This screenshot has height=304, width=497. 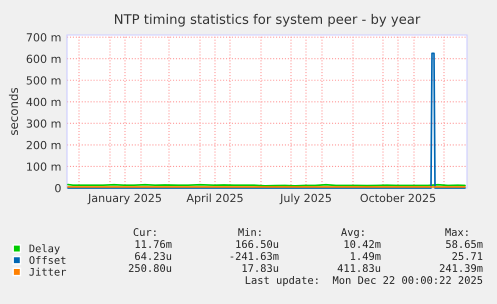 What do you see at coordinates (305, 199) in the screenshot?
I see `x-tick-label: July 2025` at bounding box center [305, 199].